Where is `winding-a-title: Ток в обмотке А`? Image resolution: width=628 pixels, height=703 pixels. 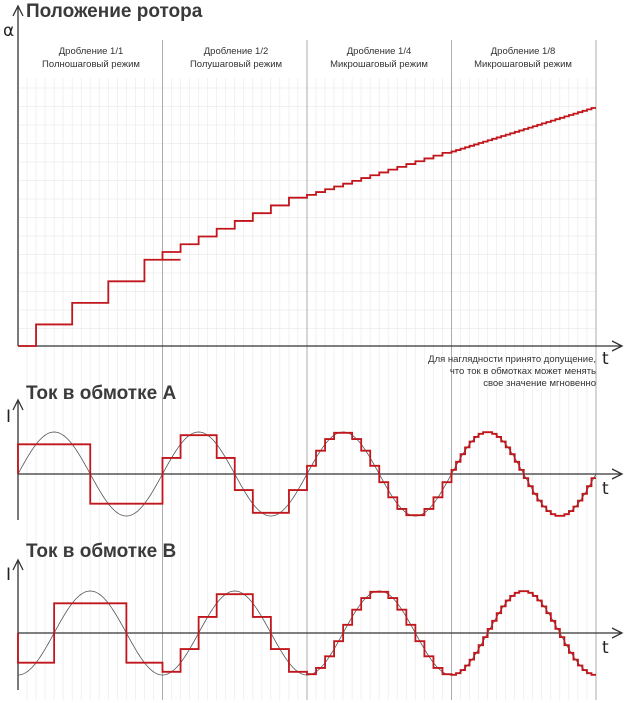 winding-a-title: Ток в обмотке А is located at coordinates (101, 393).